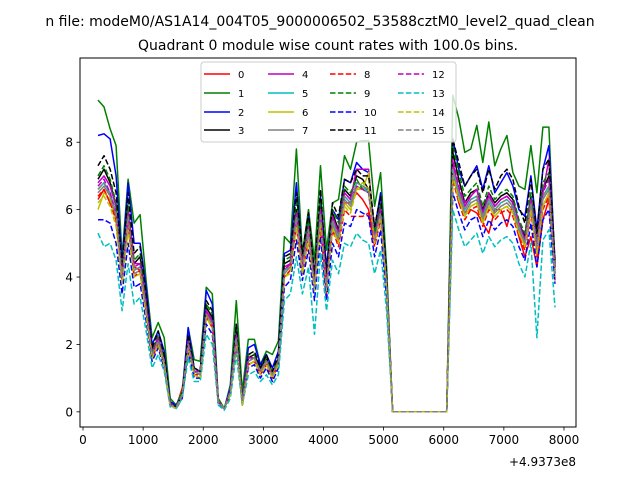 The height and width of the screenshot is (480, 640). What do you see at coordinates (443, 440) in the screenshot?
I see `x-tick-label: 6000` at bounding box center [443, 440].